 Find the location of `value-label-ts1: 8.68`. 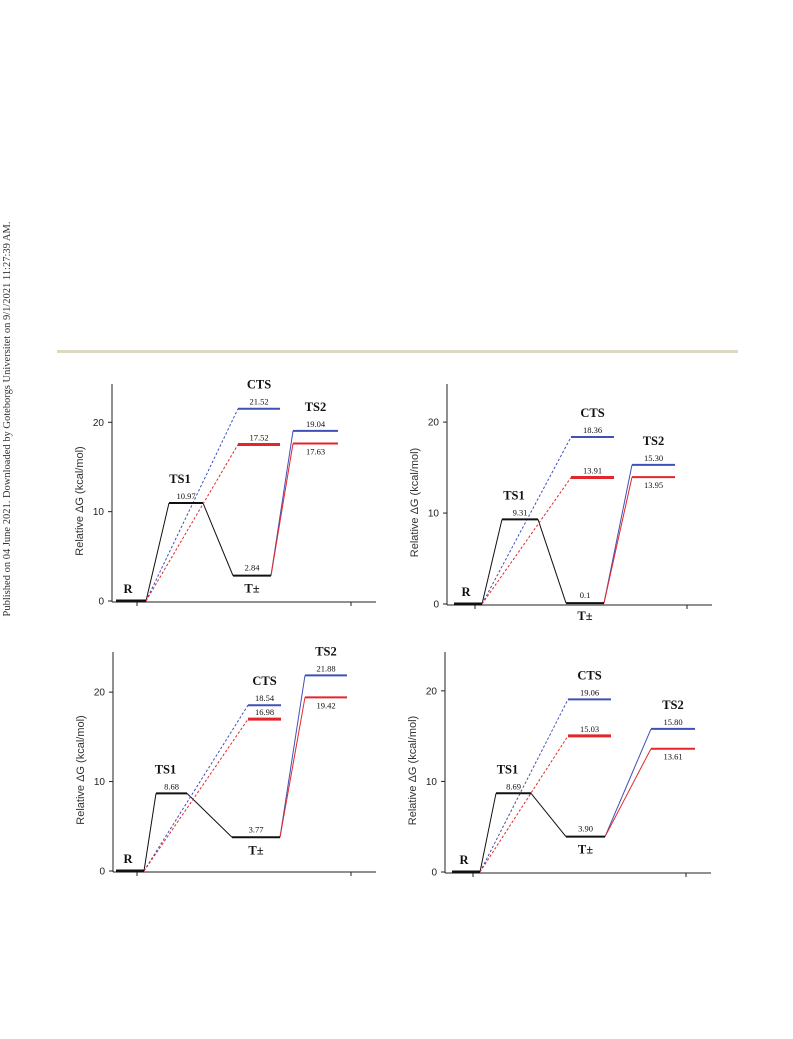

value-label-ts1: 8.68 is located at coordinates (171, 786).